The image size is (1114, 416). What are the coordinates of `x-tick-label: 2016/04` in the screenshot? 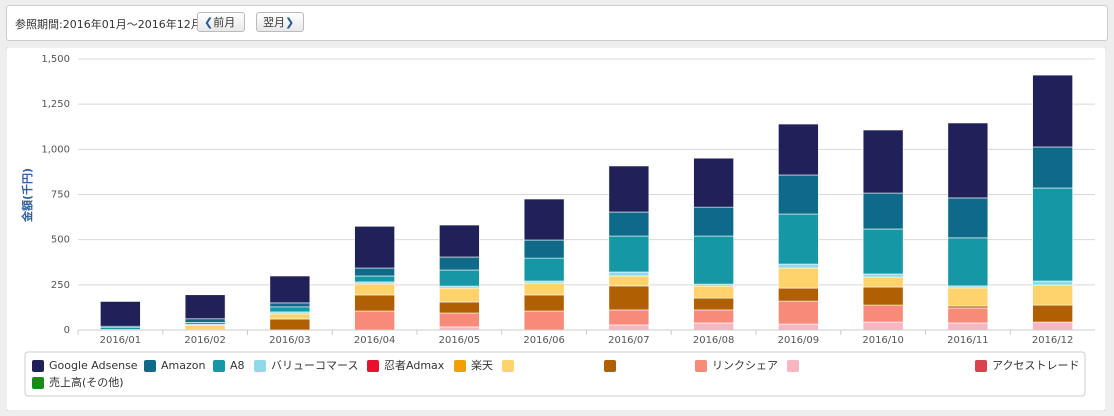 It's located at (375, 340).